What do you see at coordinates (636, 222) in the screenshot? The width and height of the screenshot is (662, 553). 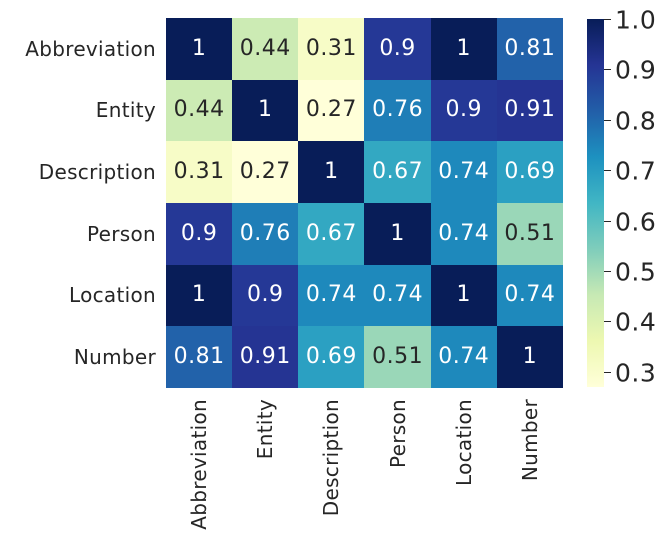 I see `colorbar-tick-label: 0.6` at bounding box center [636, 222].